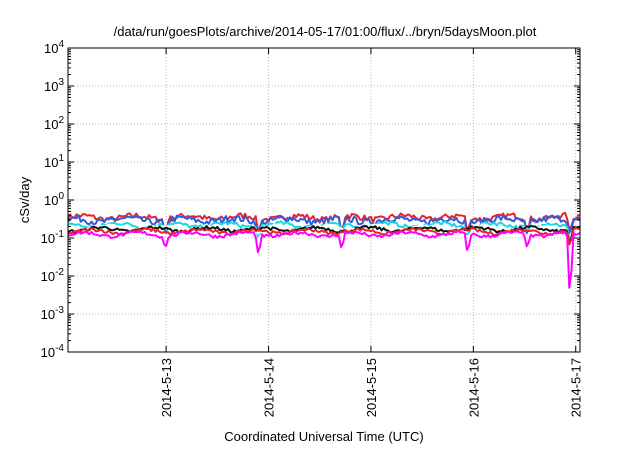 This screenshot has width=640, height=453. Describe the element at coordinates (576, 387) in the screenshot. I see `x-tick-label: 2014-5-17` at that location.